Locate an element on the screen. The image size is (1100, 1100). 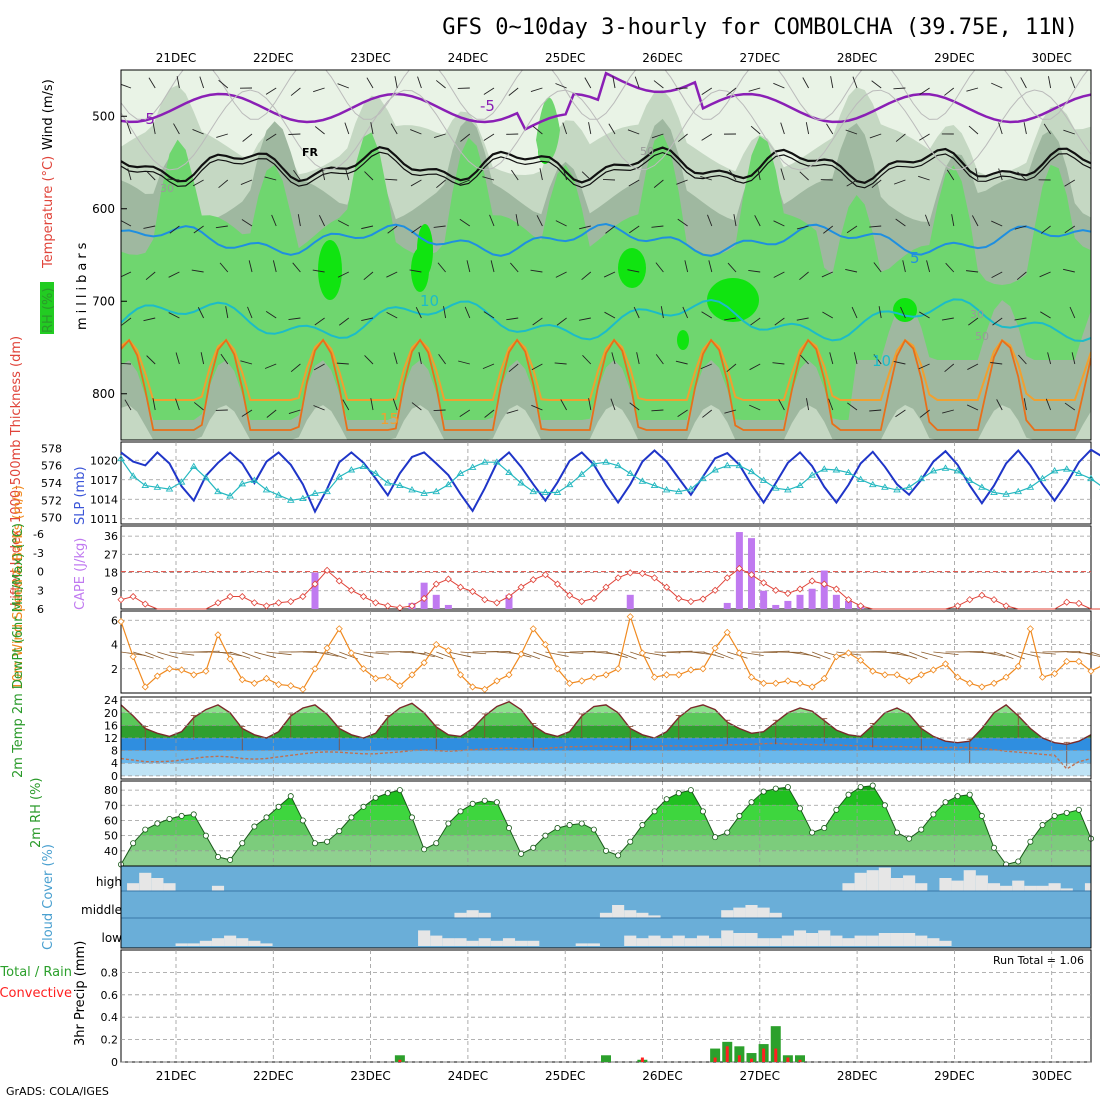
precip-frame is located at coordinates (606, 1006).